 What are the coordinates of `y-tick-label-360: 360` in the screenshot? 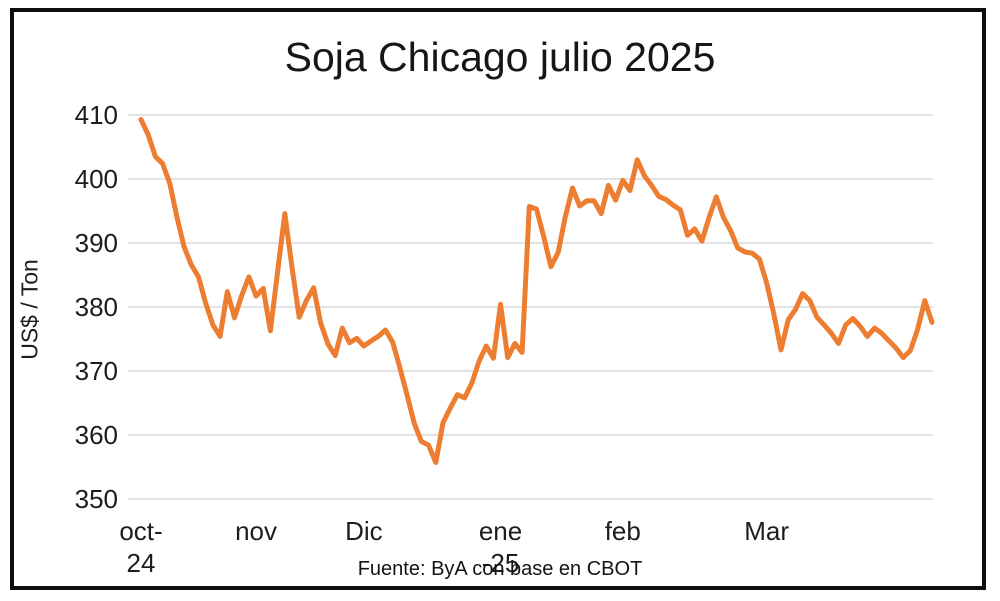 It's located at (96, 435).